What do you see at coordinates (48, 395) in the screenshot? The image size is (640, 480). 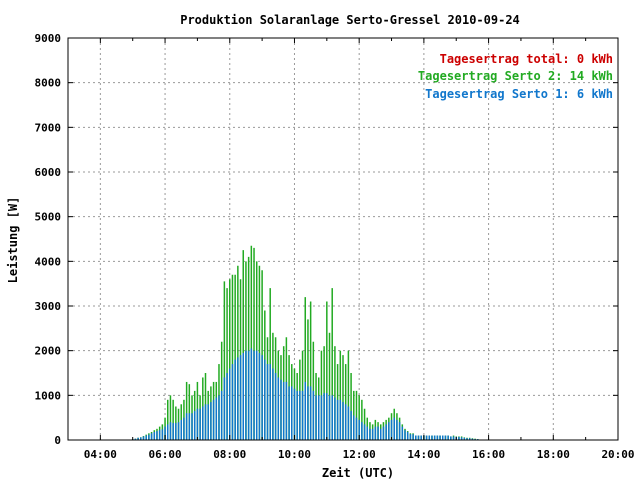 I see `y-tick-label: 1000` at bounding box center [48, 395].